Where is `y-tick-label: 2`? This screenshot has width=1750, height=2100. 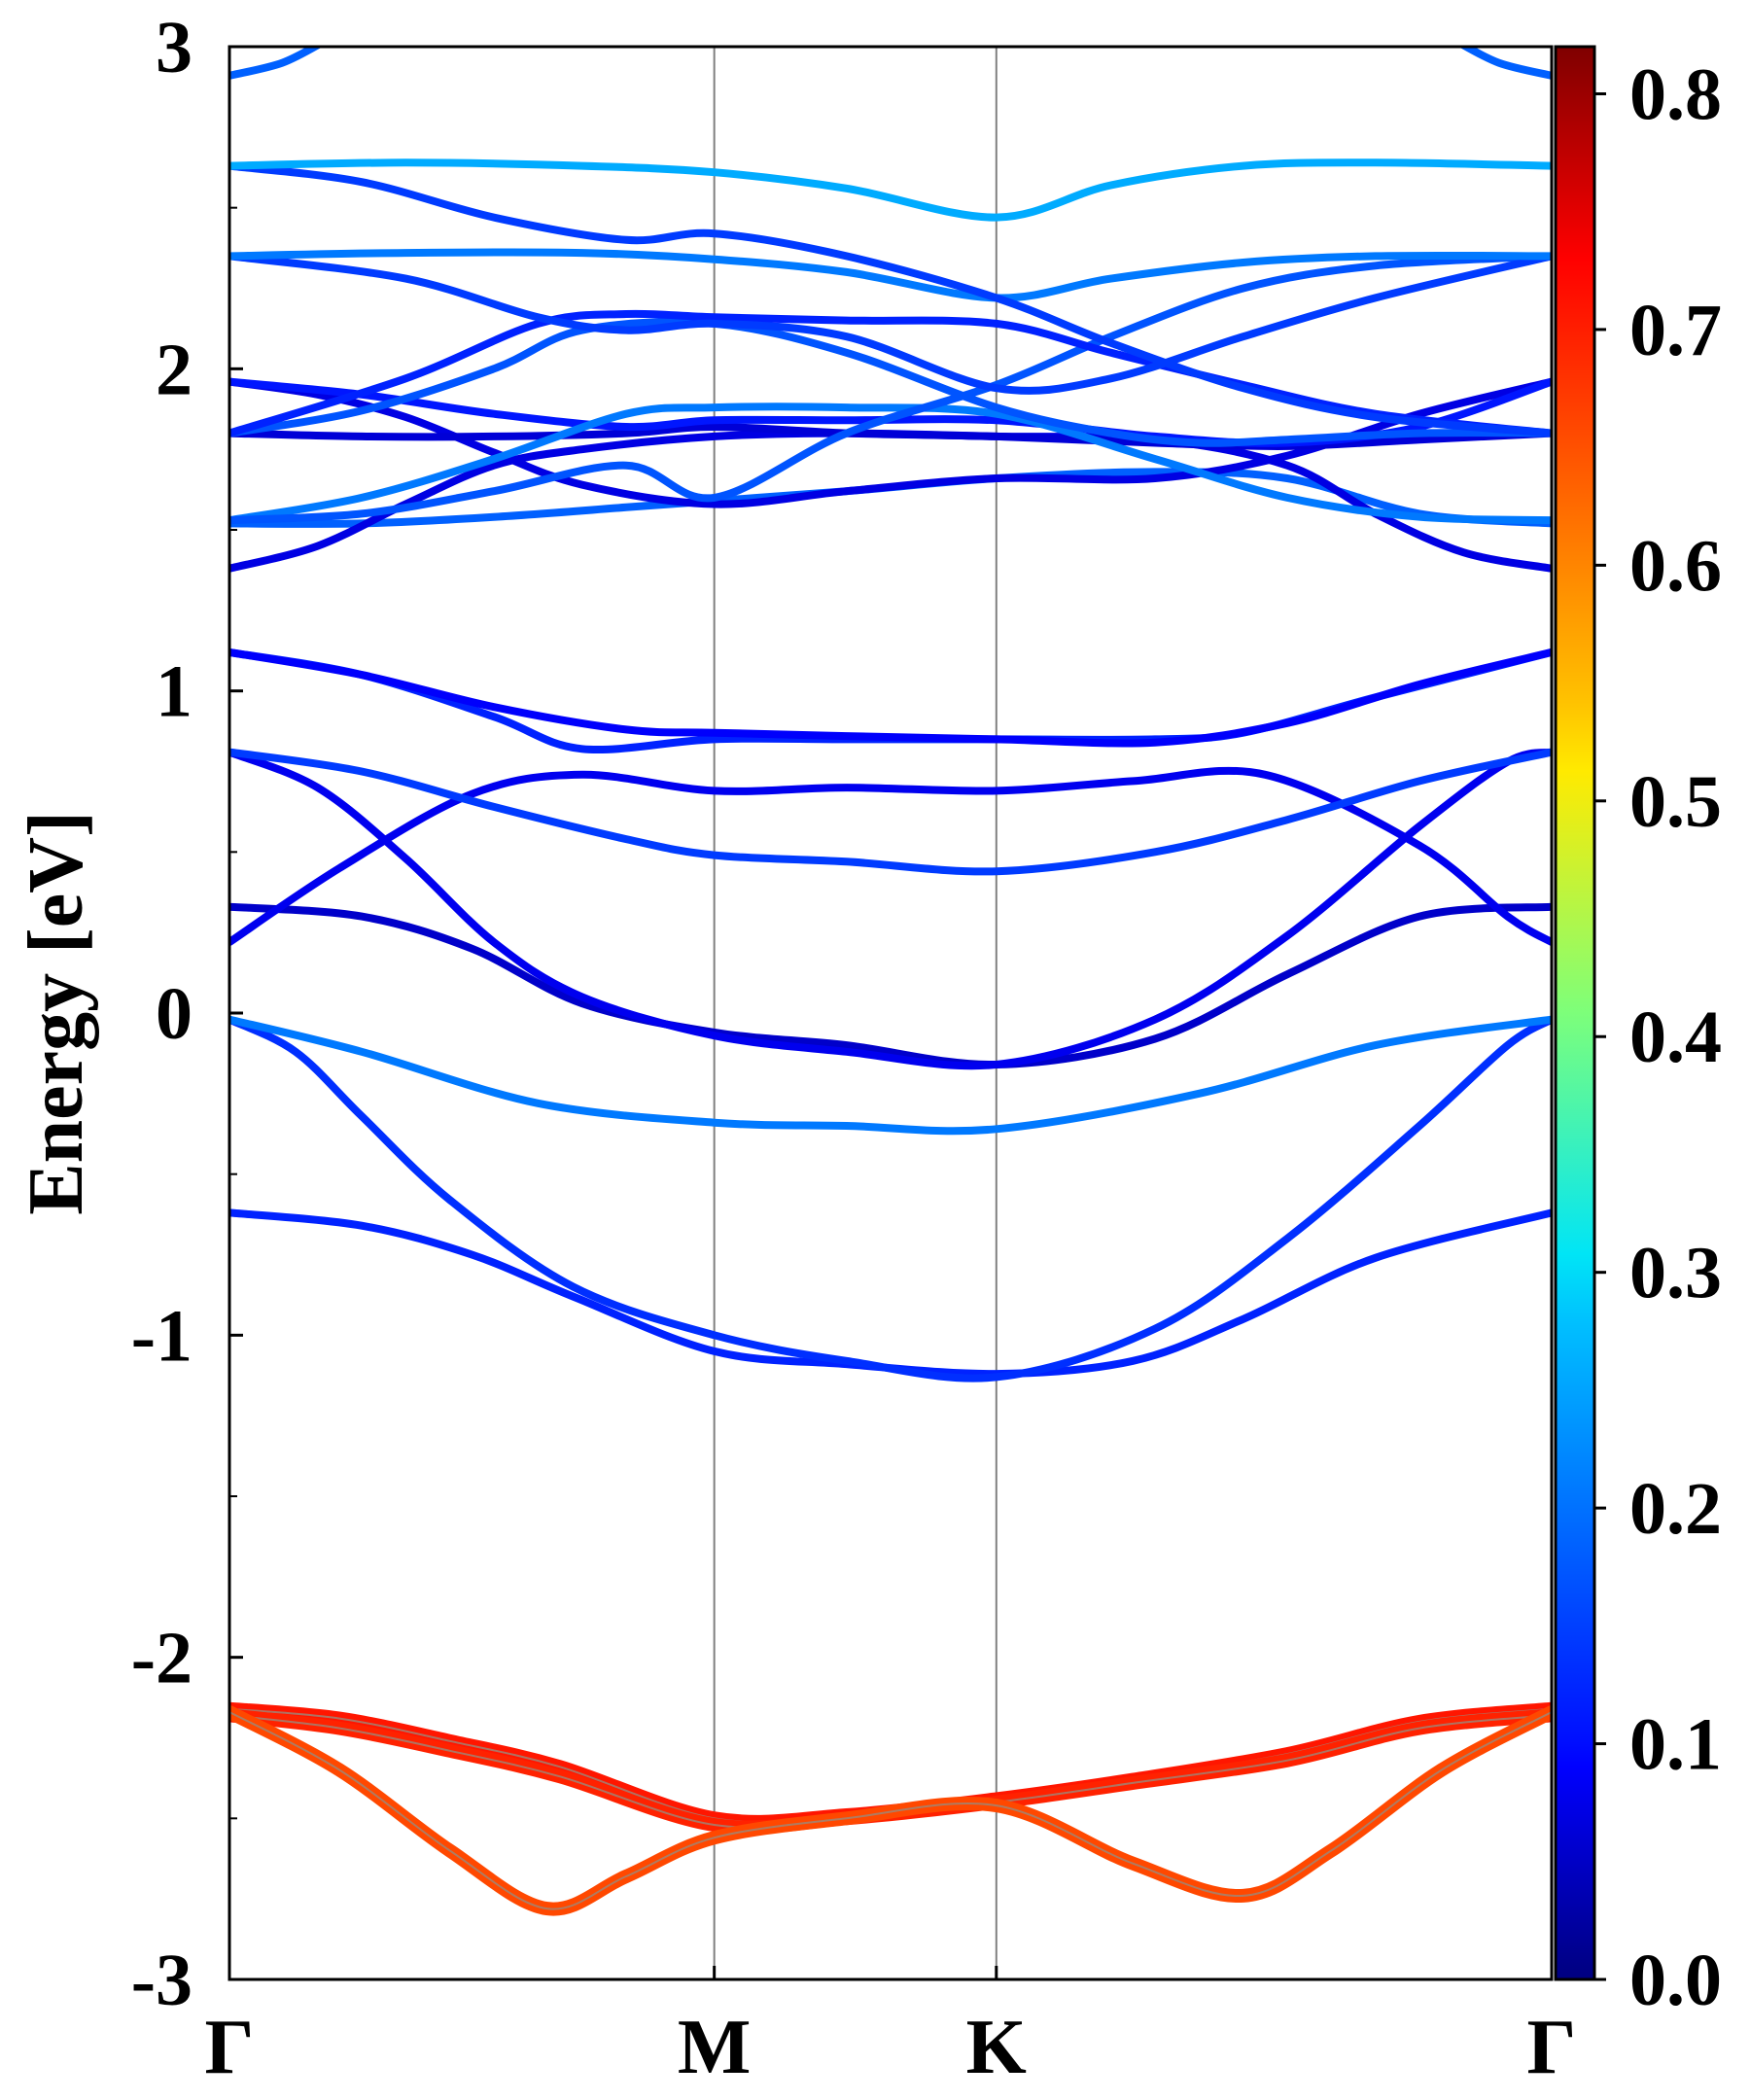
y-tick-label: 2 is located at coordinates (174, 369).